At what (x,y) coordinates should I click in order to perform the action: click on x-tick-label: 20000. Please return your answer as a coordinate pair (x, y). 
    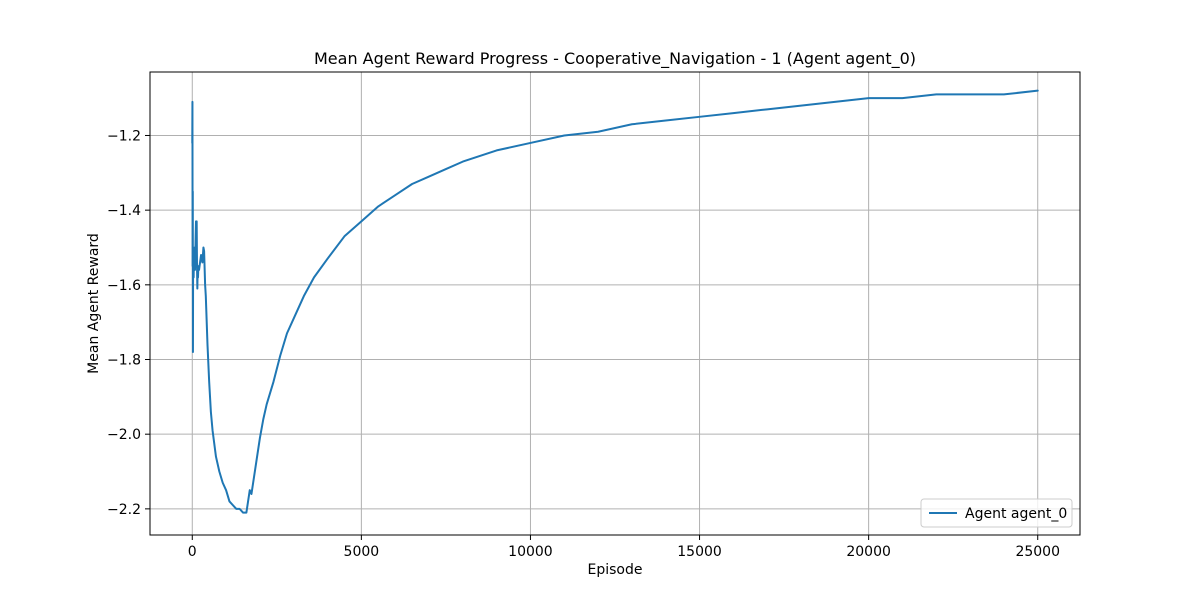
    Looking at the image, I should click on (868, 552).